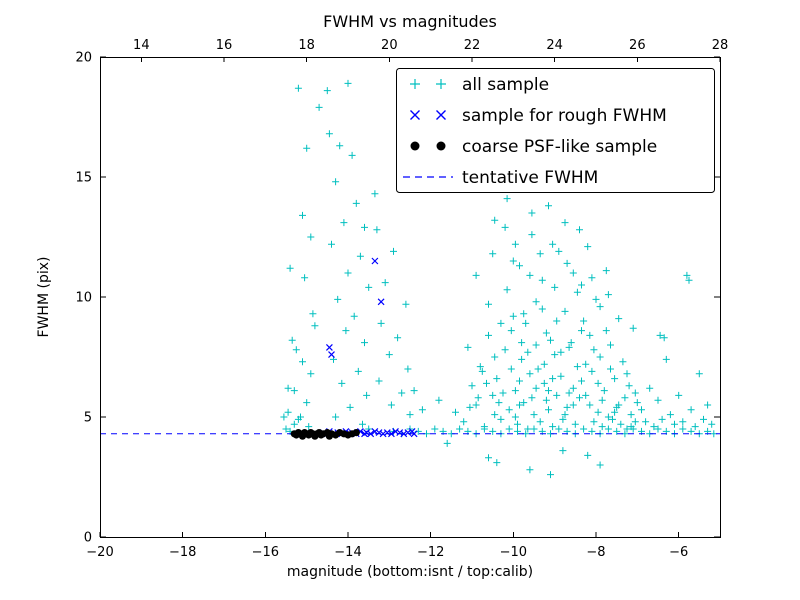 This screenshot has height=600, width=800. What do you see at coordinates (720, 45) in the screenshot?
I see `top-axis-tick-label: 28` at bounding box center [720, 45].